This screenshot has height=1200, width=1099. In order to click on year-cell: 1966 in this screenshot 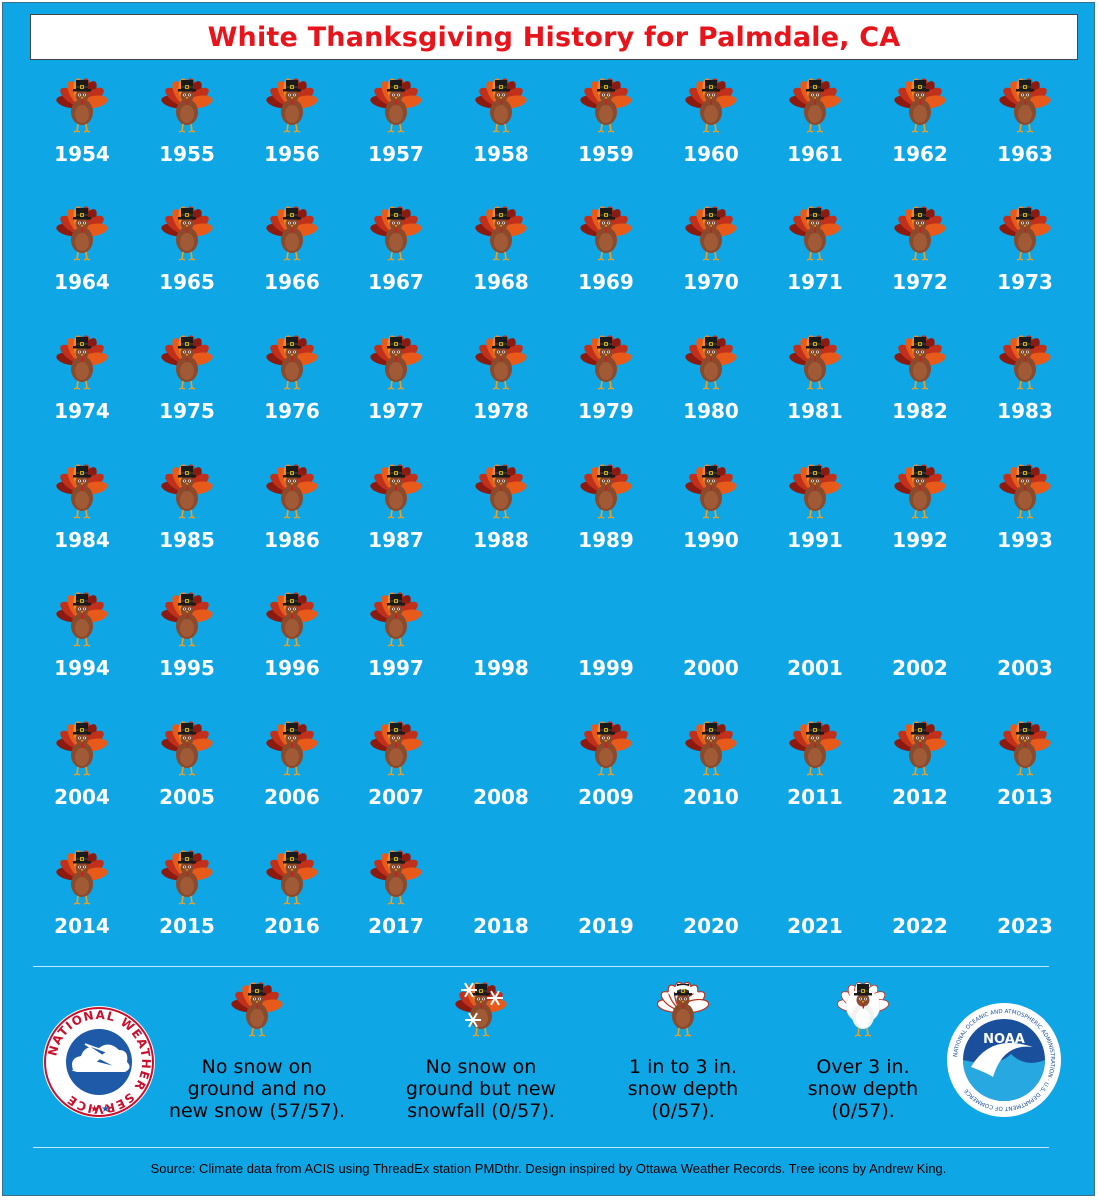, I will do `click(292, 254)`.